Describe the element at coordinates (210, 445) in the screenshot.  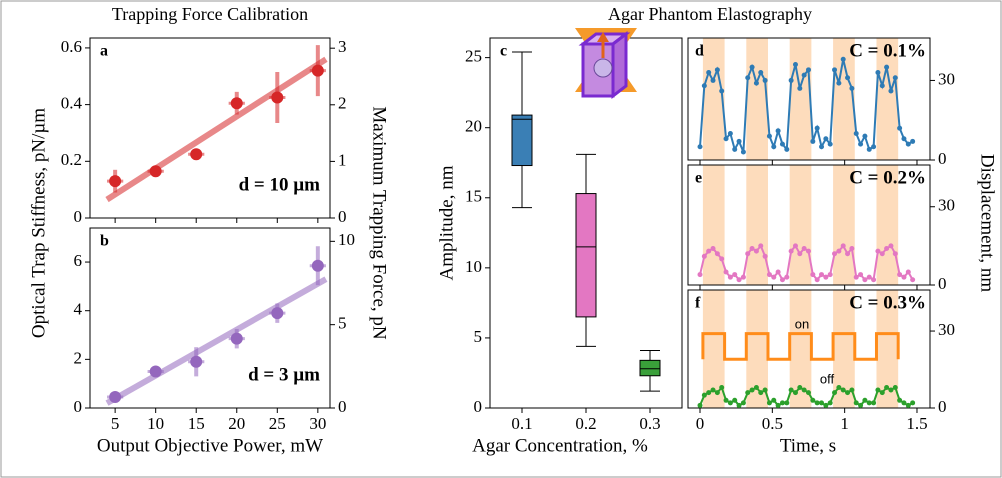
I see `x-axis-label: Output Objective Power, mW` at that location.